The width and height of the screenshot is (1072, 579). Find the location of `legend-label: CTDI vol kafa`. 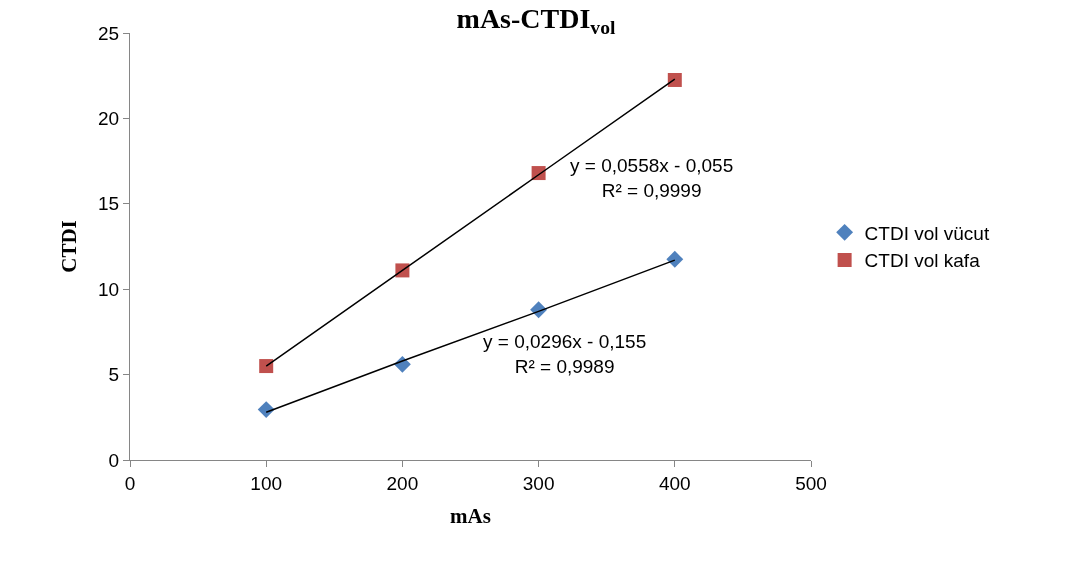

legend-label: CTDI vol kafa is located at coordinates (922, 261).